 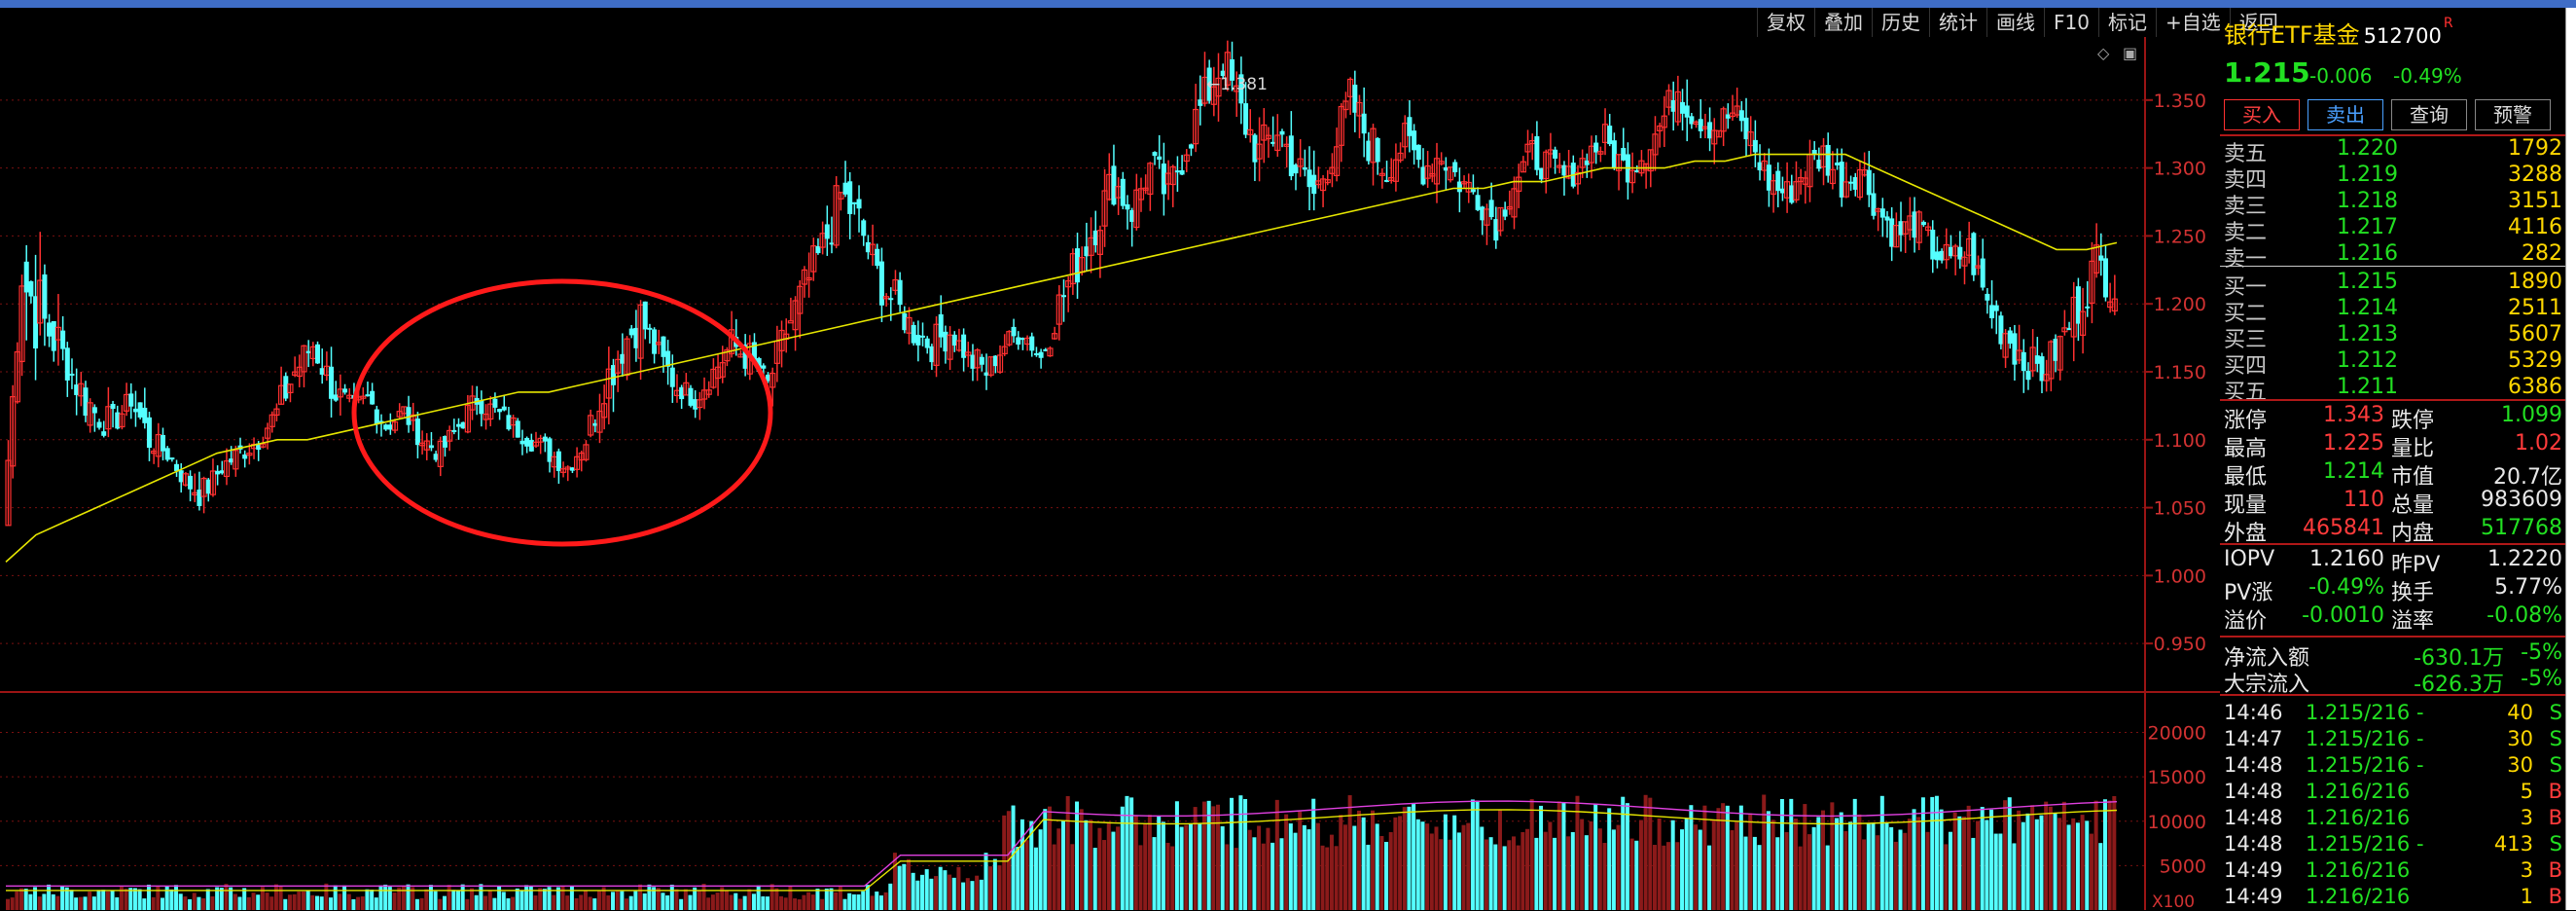 I want to click on stat-label: 总量, so click(x=2413, y=505).